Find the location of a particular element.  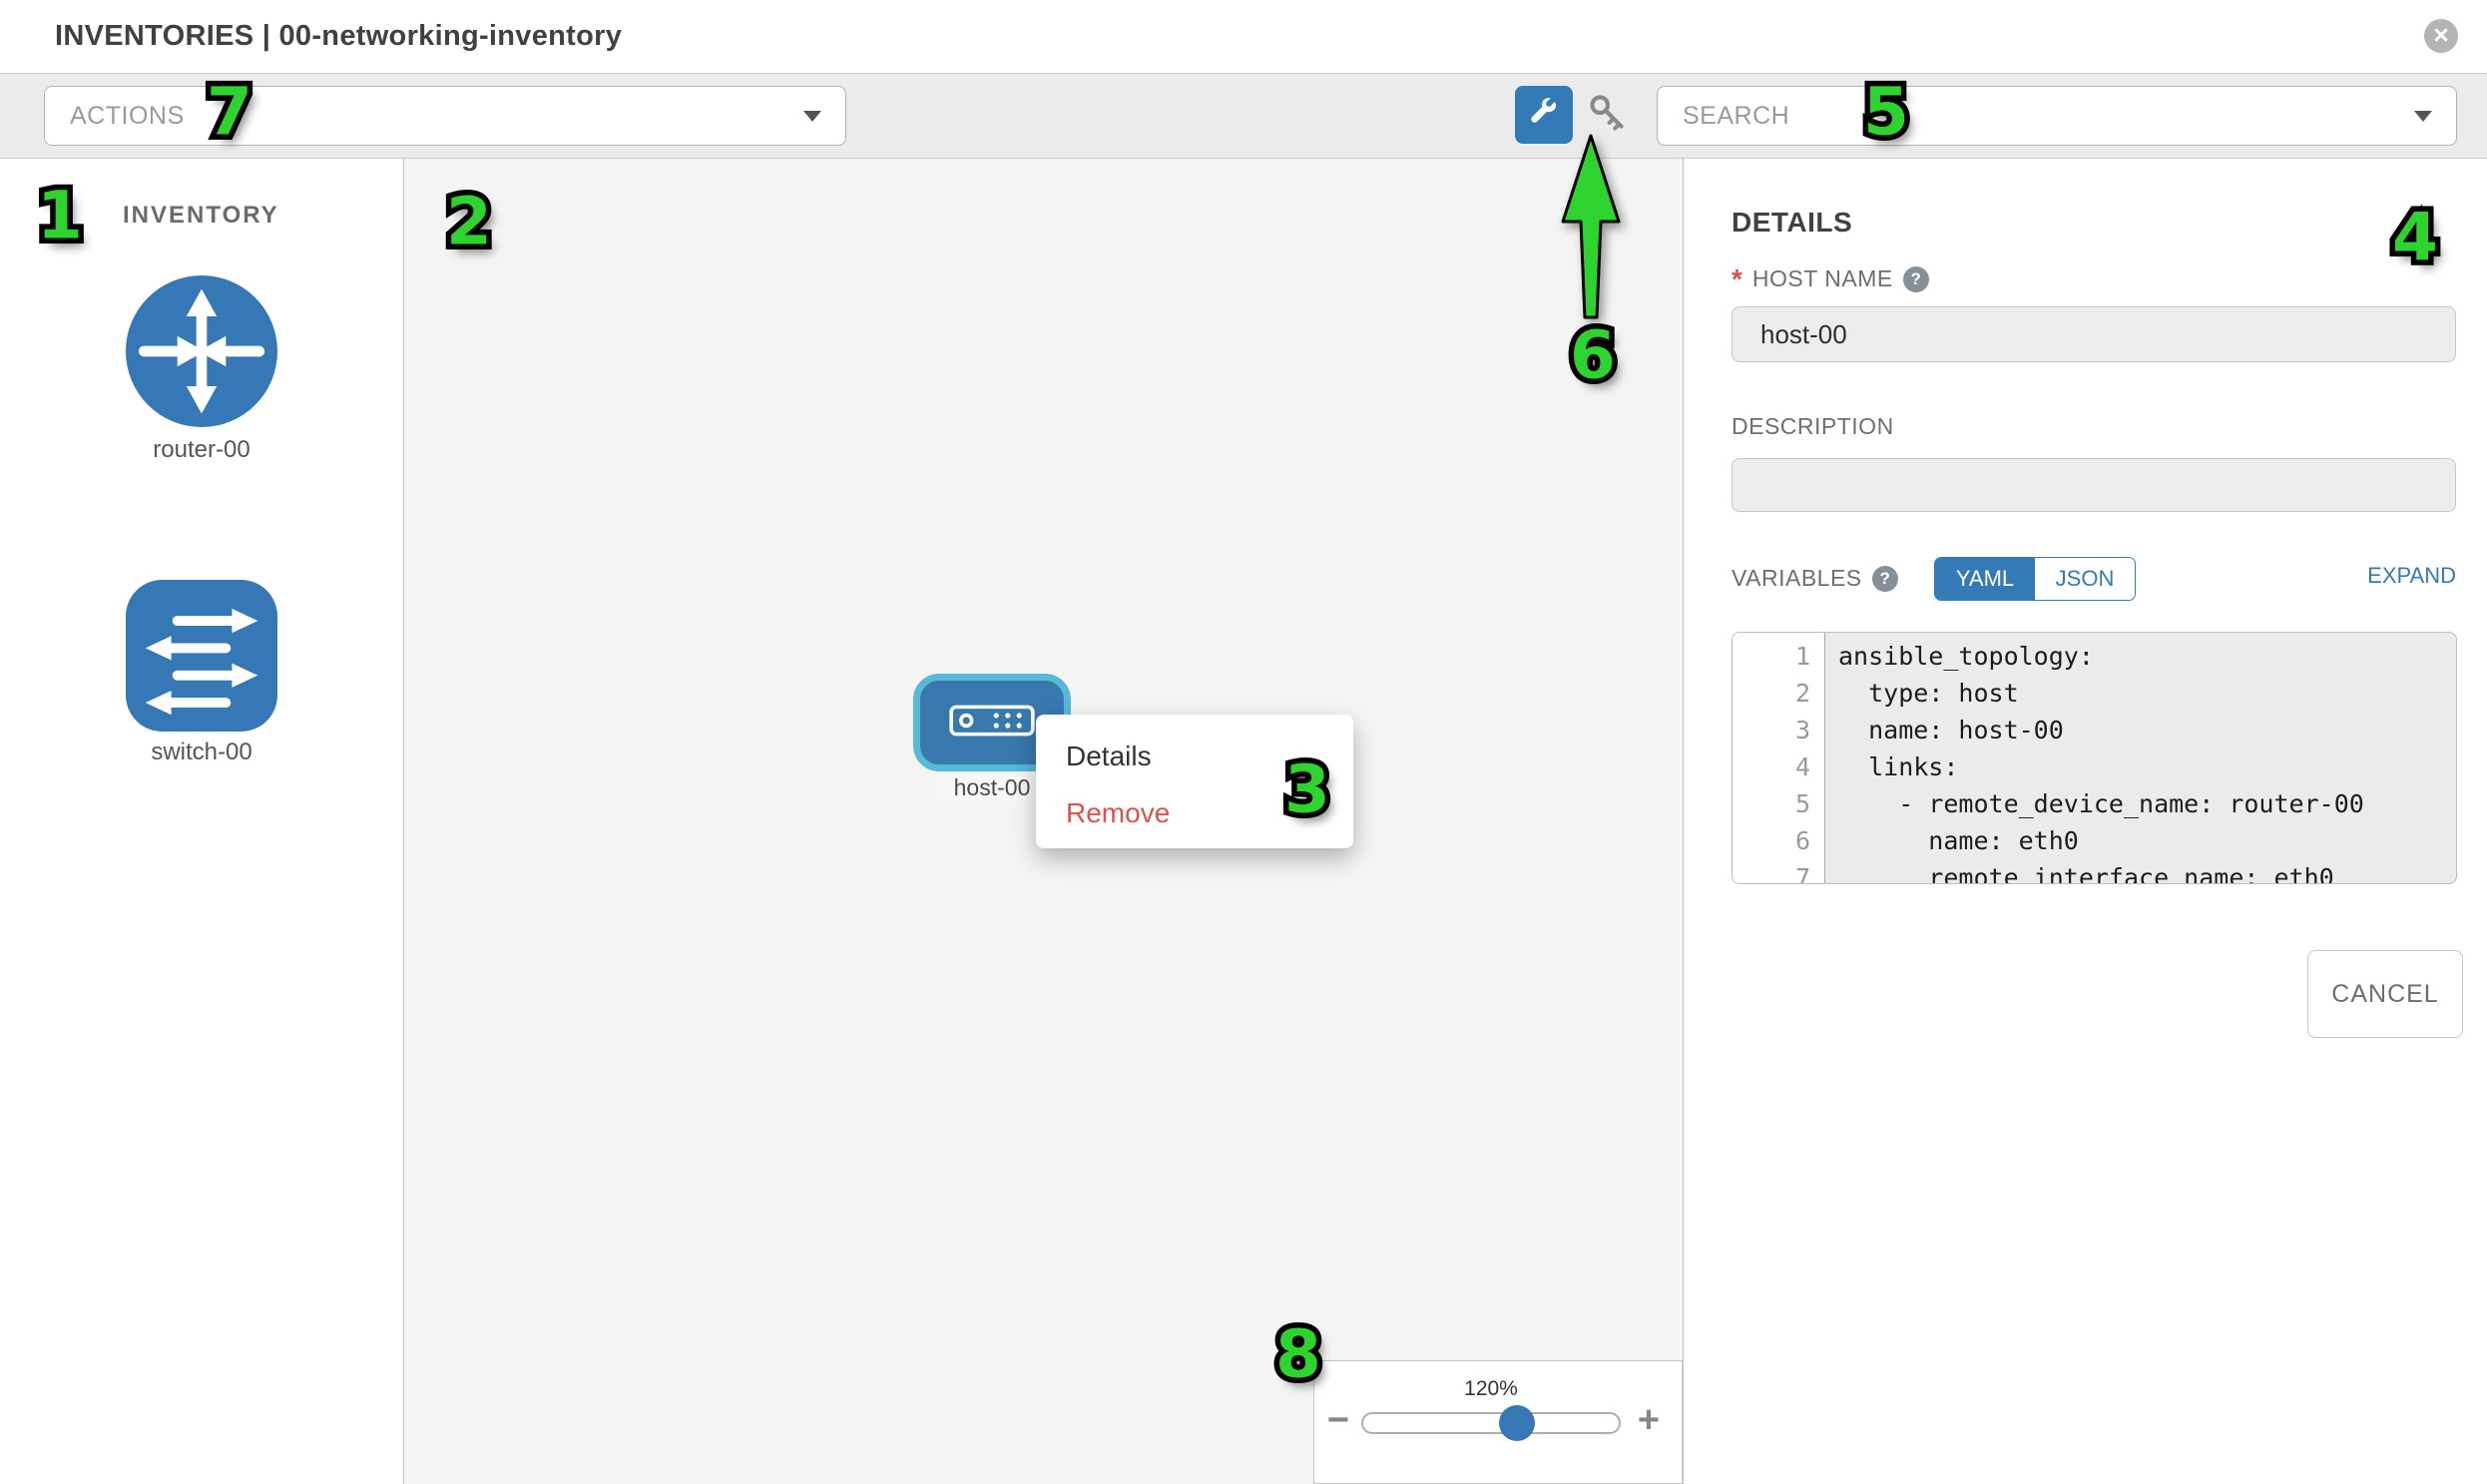

router-icon is located at coordinates (201, 353).